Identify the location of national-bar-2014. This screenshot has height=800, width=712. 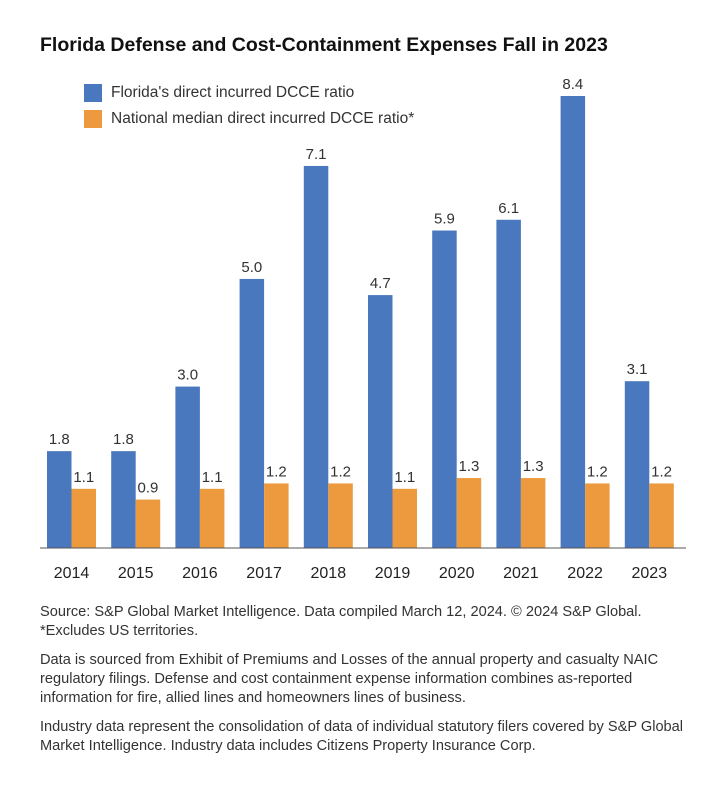
(83, 518).